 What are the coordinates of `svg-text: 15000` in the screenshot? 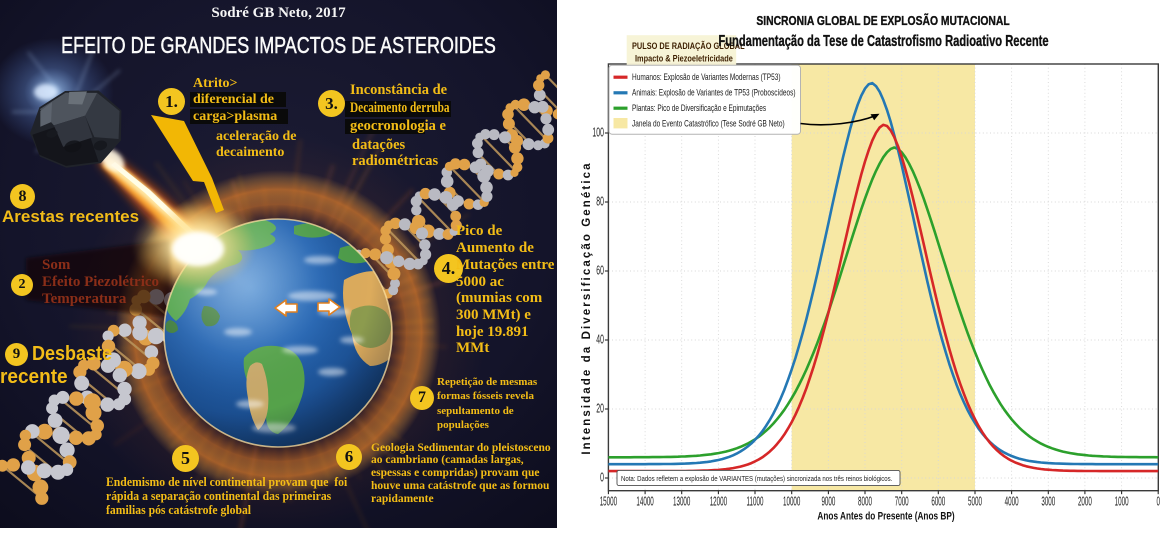 It's located at (609, 502).